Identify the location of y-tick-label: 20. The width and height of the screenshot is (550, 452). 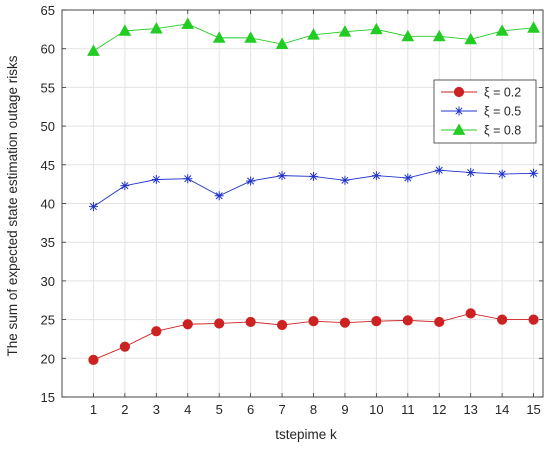
(48, 358).